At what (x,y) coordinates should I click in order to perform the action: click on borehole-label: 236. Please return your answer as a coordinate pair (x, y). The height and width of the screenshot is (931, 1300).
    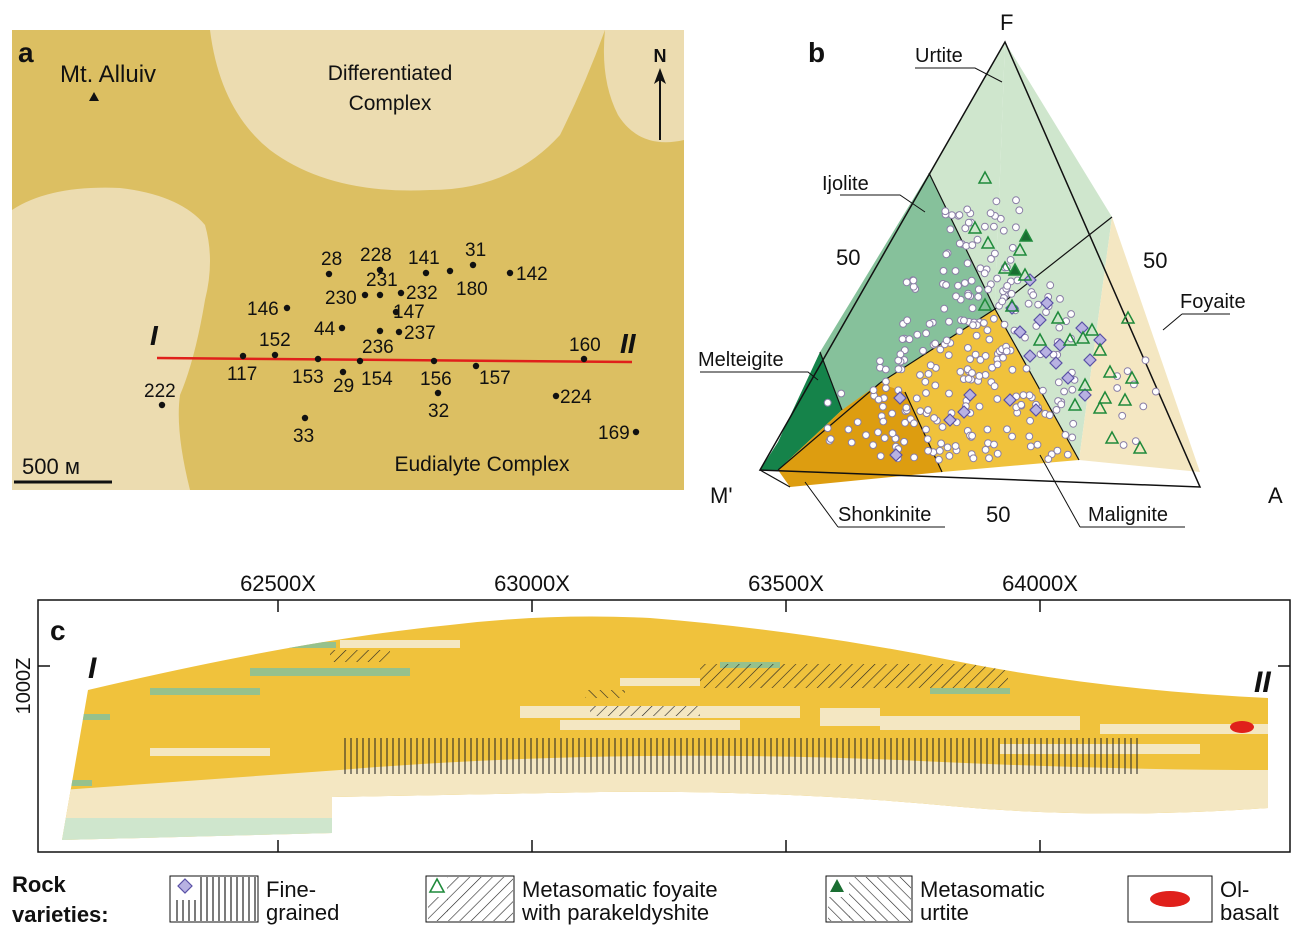
    Looking at the image, I should click on (378, 347).